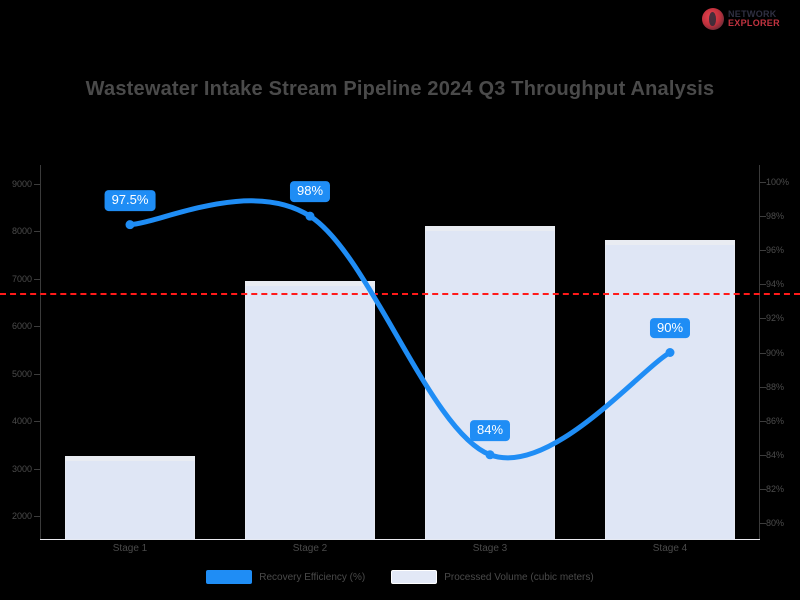 The image size is (800, 600). Describe the element at coordinates (400, 539) in the screenshot. I see `x-axis` at that location.